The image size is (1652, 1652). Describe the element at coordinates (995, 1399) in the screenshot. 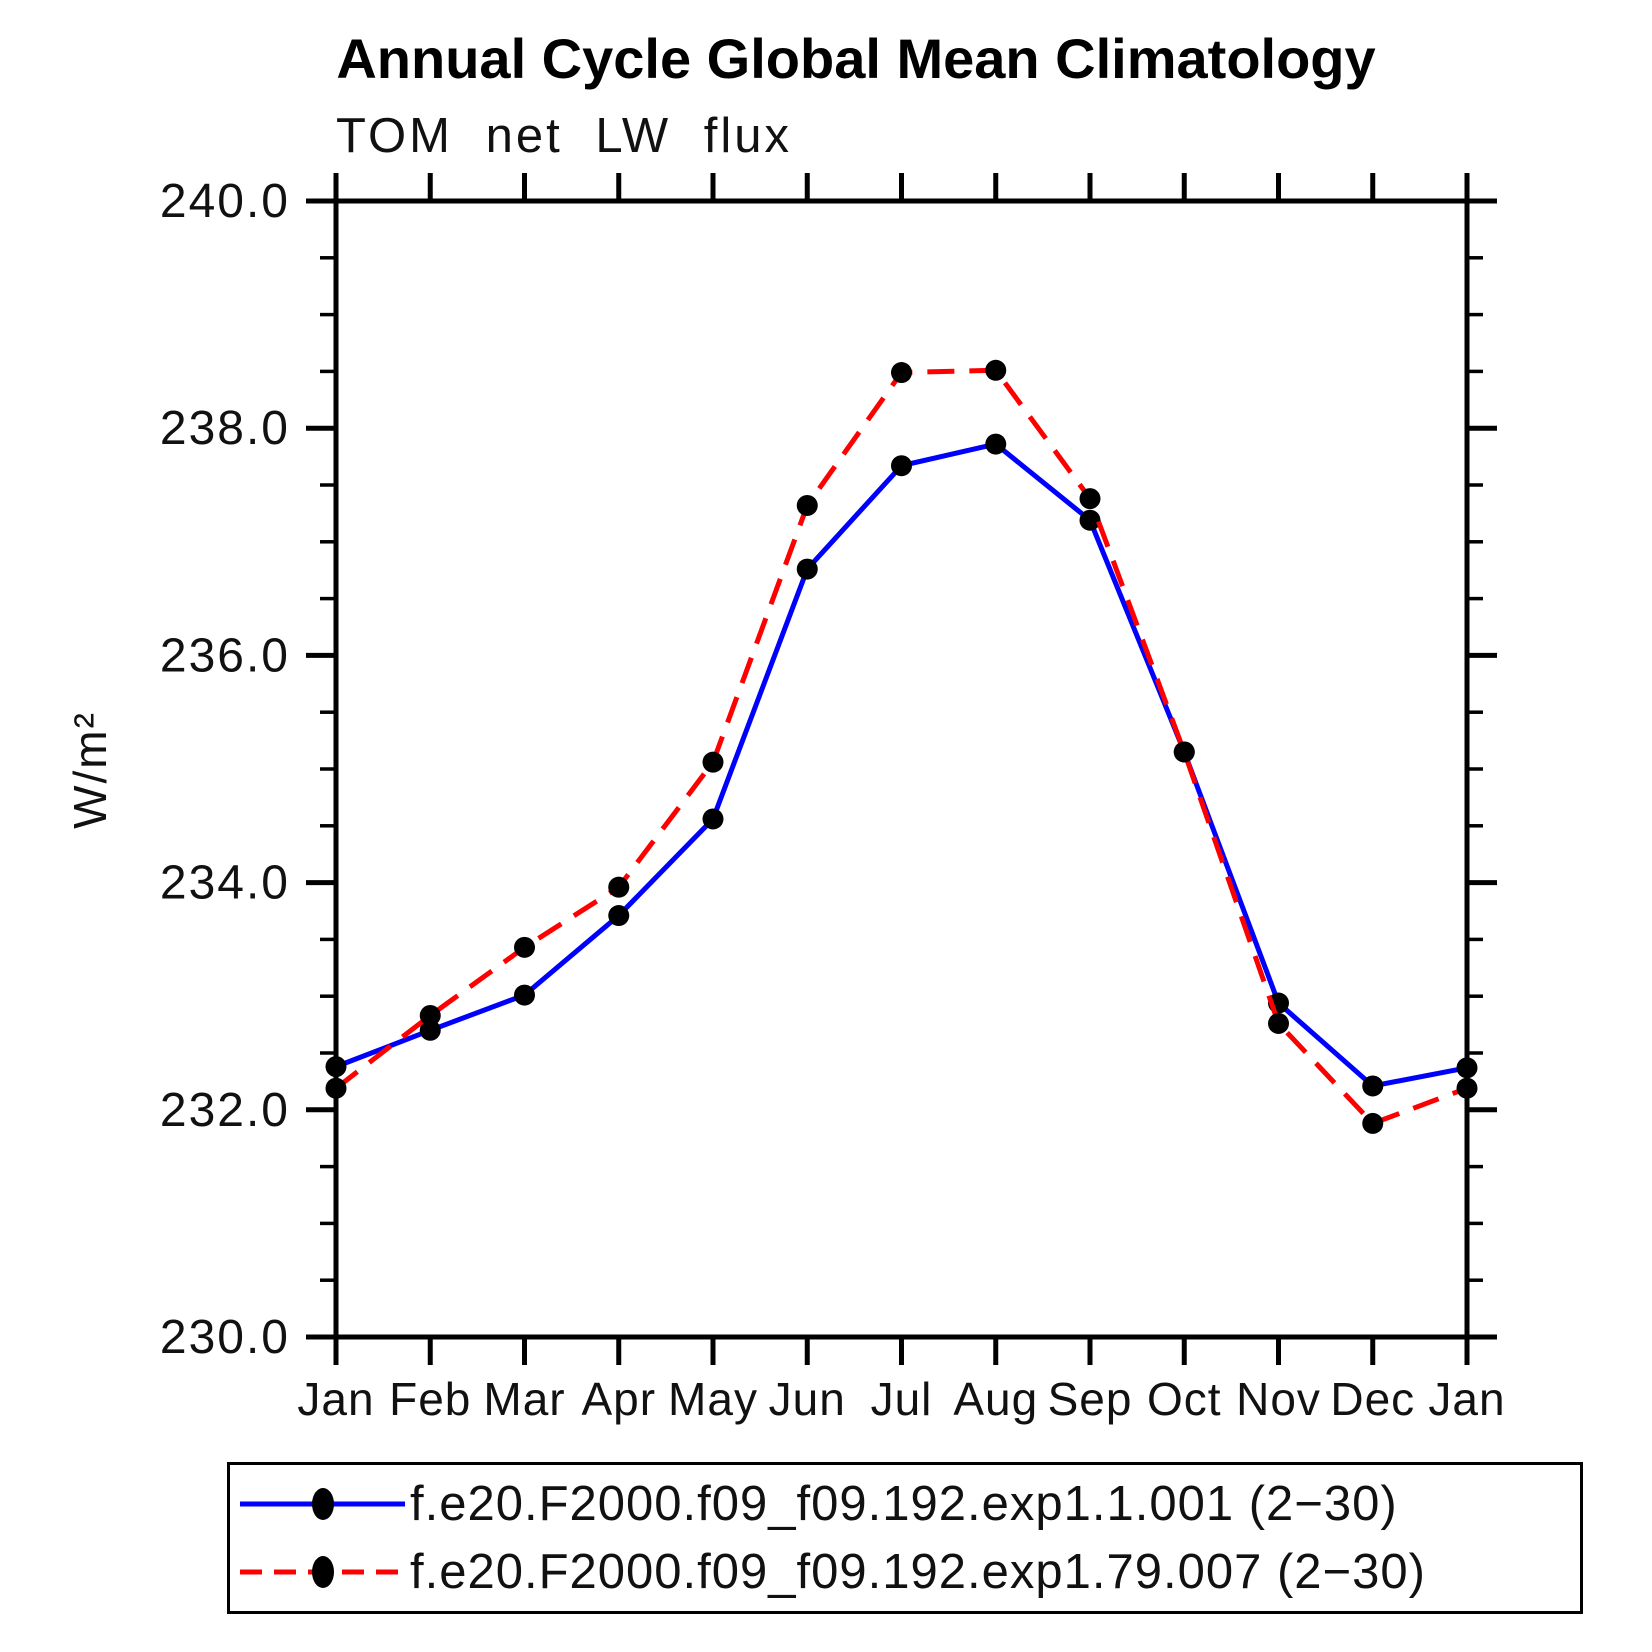

I see `x-tick-label: Aug` at that location.